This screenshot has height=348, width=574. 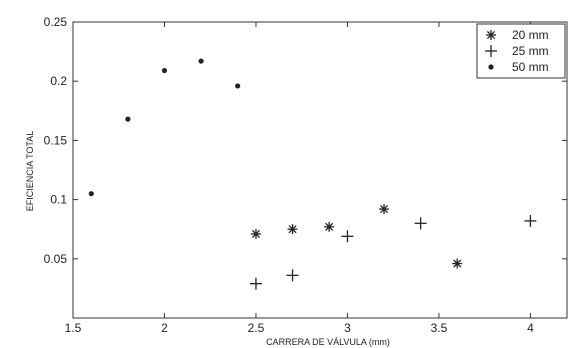 What do you see at coordinates (73, 328) in the screenshot?
I see `x-tick-label: 1.5` at bounding box center [73, 328].